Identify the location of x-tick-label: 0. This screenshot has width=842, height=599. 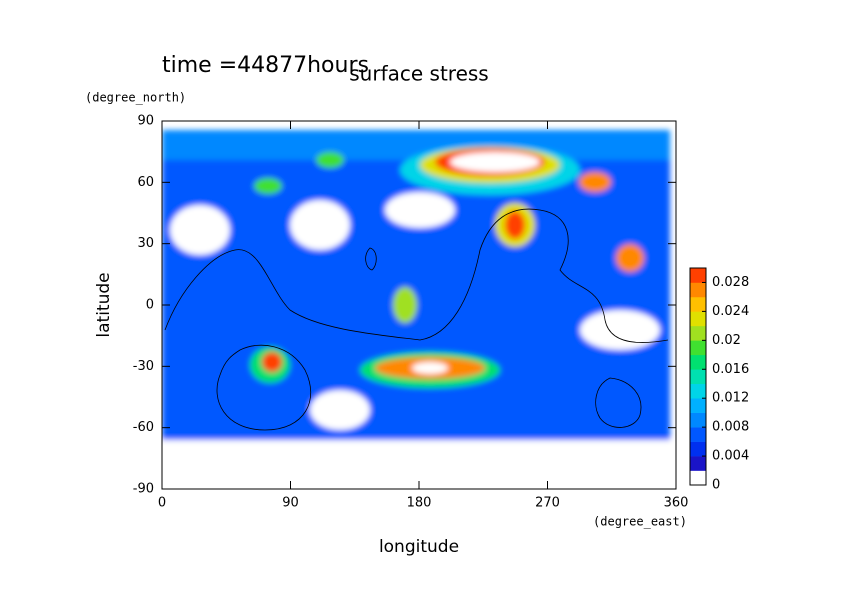
(162, 503).